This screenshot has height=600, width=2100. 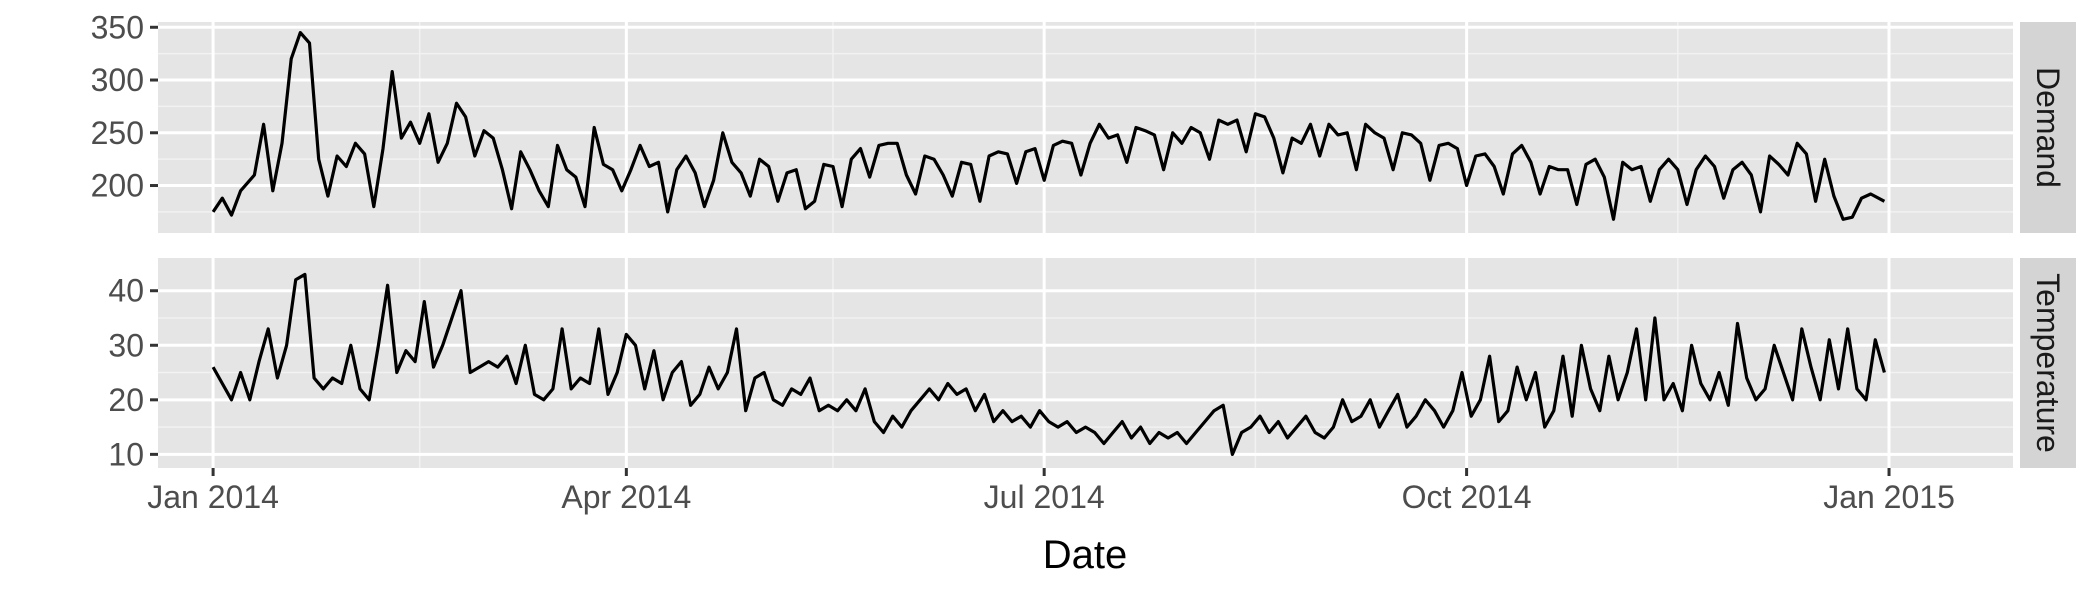 I want to click on y-tick-label: 300, so click(x=117, y=80).